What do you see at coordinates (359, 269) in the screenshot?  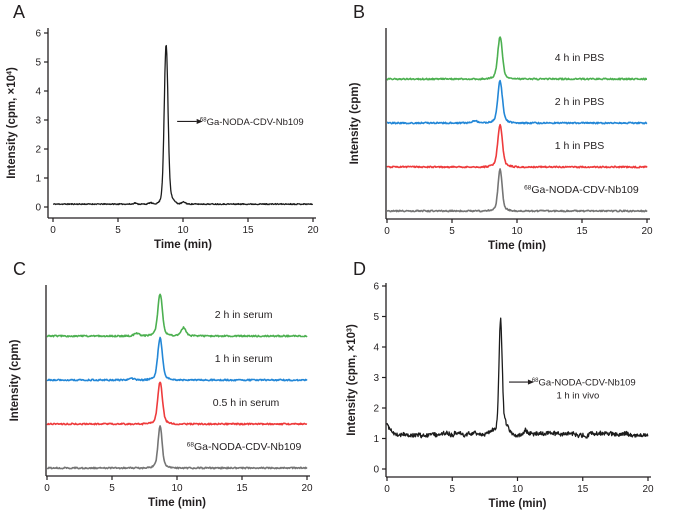 I see `panel-d-letter: D` at bounding box center [359, 269].